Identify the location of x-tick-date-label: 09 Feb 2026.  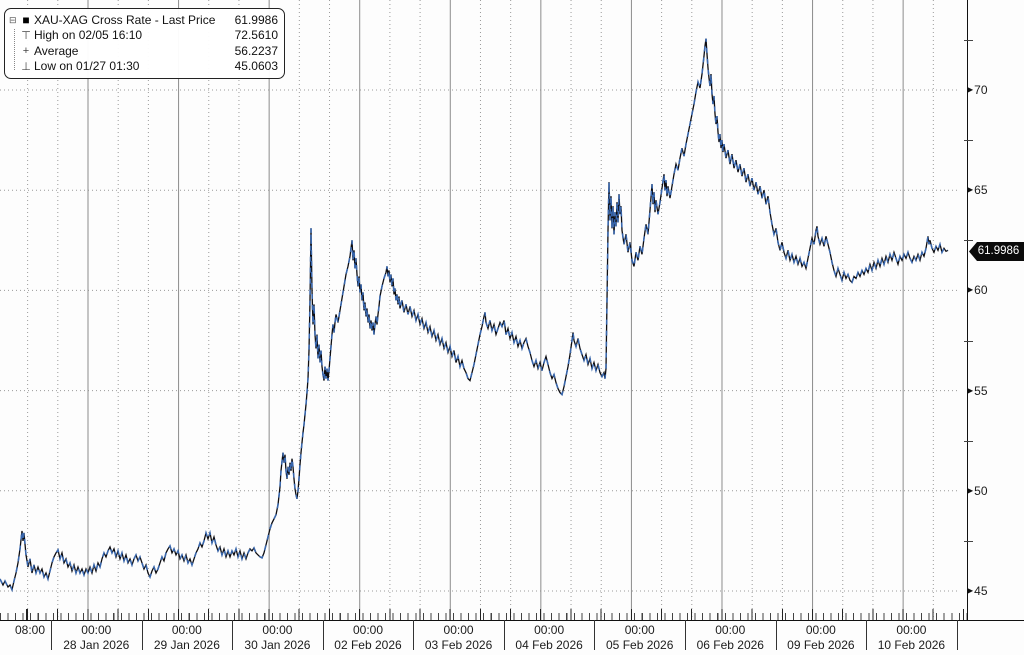
(821, 645).